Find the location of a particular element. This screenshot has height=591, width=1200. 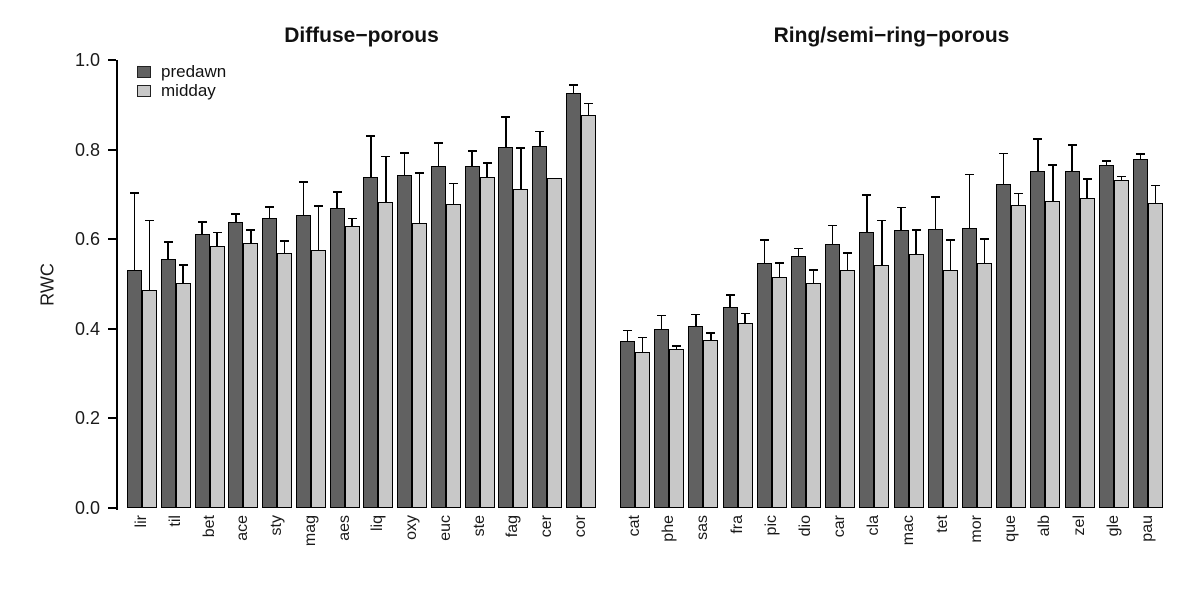

predawn-error-cap-bet is located at coordinates (202, 221).